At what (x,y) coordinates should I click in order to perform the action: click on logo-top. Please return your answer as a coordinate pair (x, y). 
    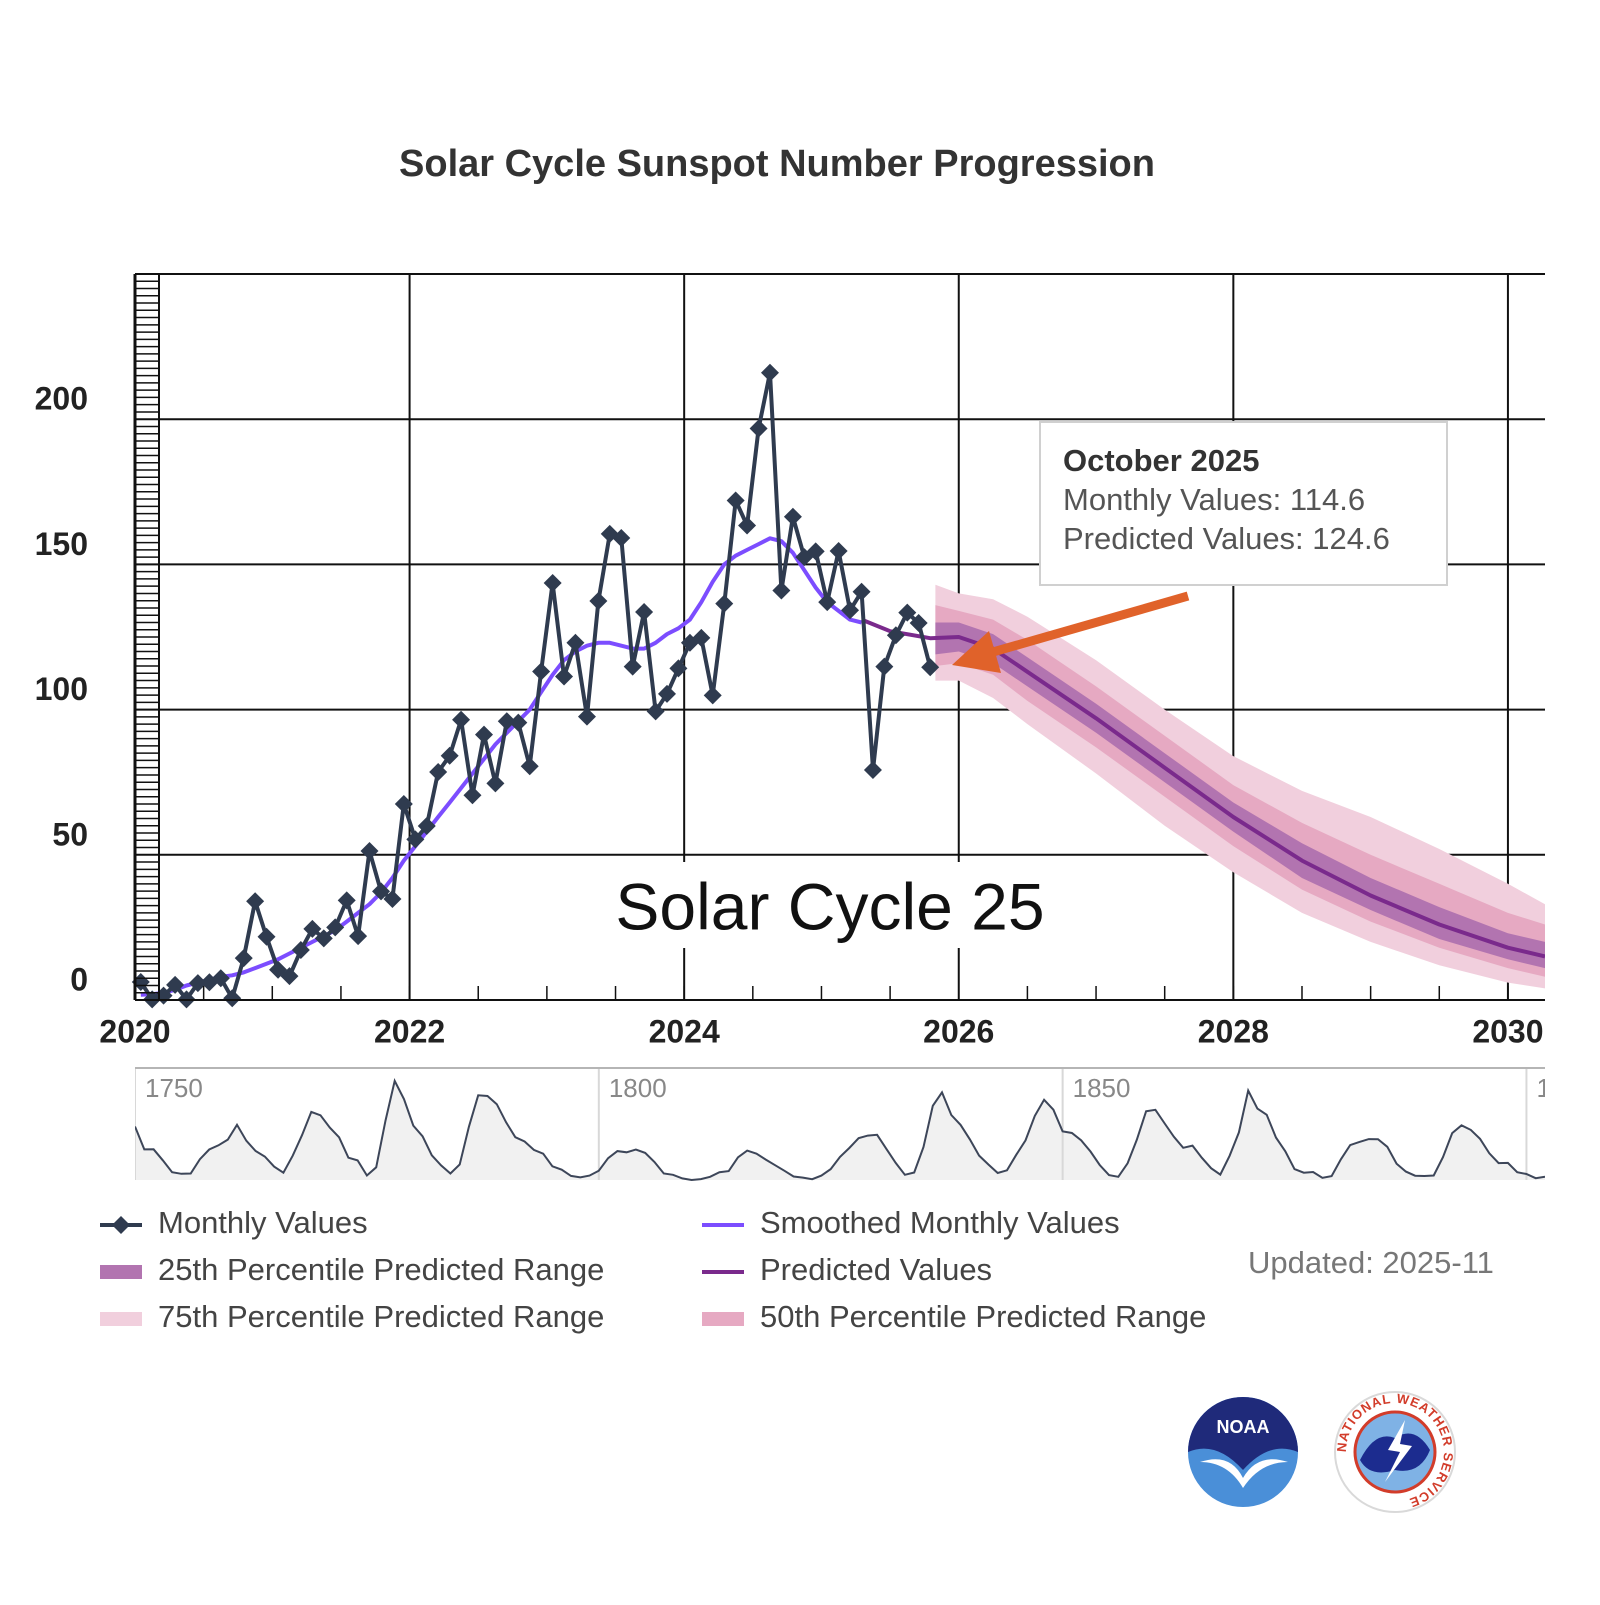
    Looking at the image, I should click on (1243, 1433).